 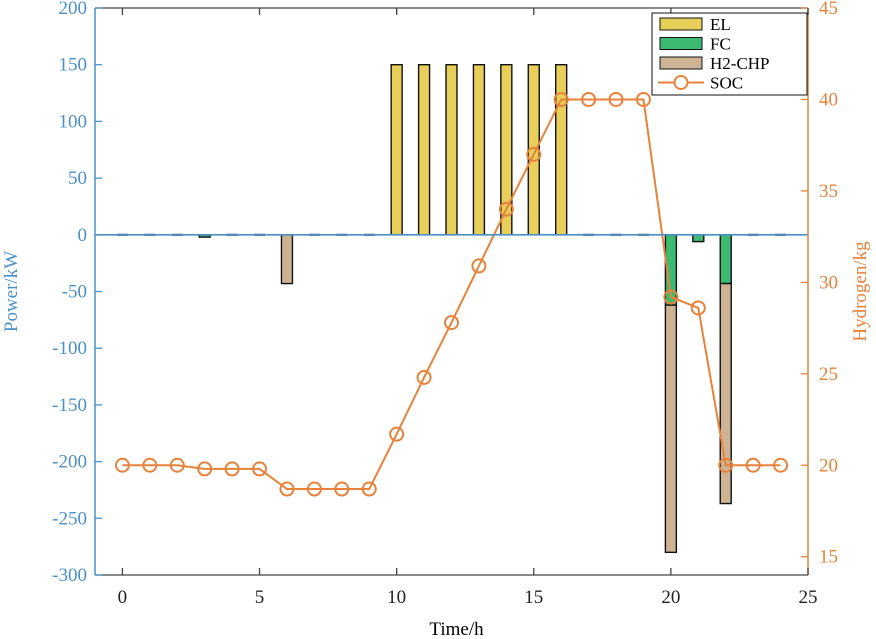 What do you see at coordinates (73, 9) in the screenshot?
I see `left-tick-label: 200` at bounding box center [73, 9].